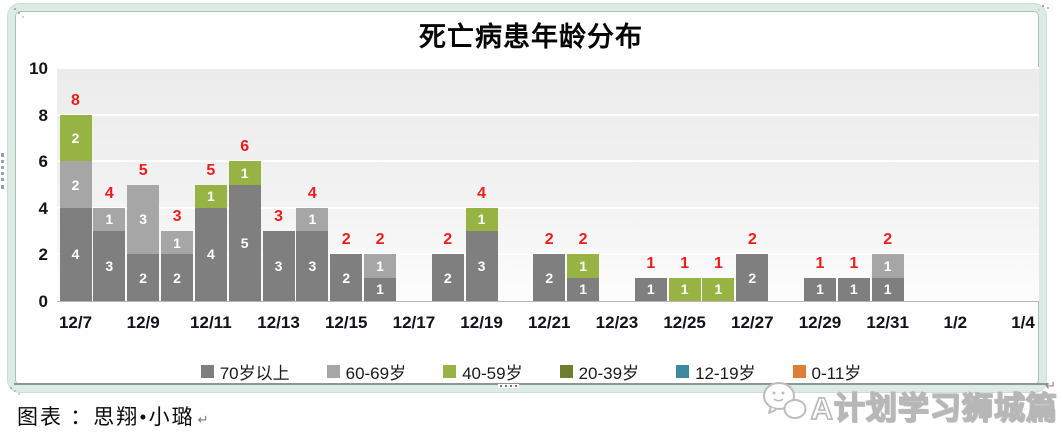  I want to click on legend-label: 20-39岁, so click(609, 373).